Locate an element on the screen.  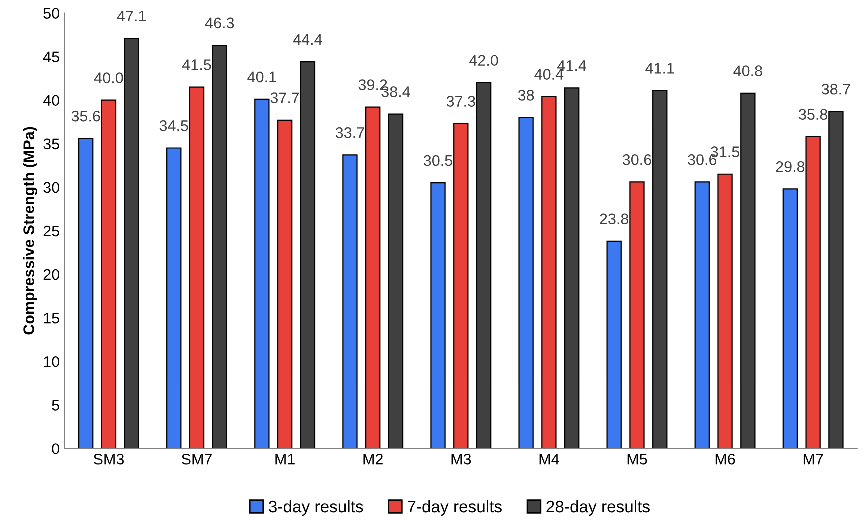
x-tick-label: SM3 is located at coordinates (109, 459).